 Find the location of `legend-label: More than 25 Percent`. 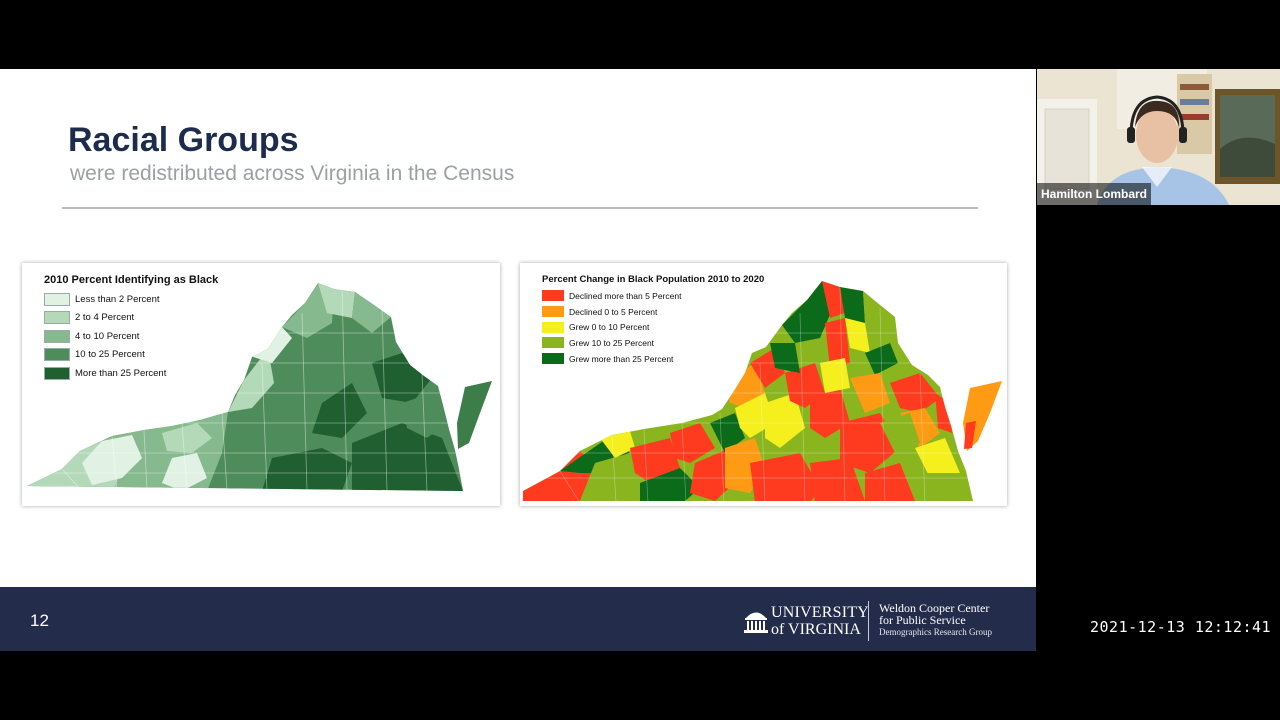

legend-label: More than 25 Percent is located at coordinates (121, 373).